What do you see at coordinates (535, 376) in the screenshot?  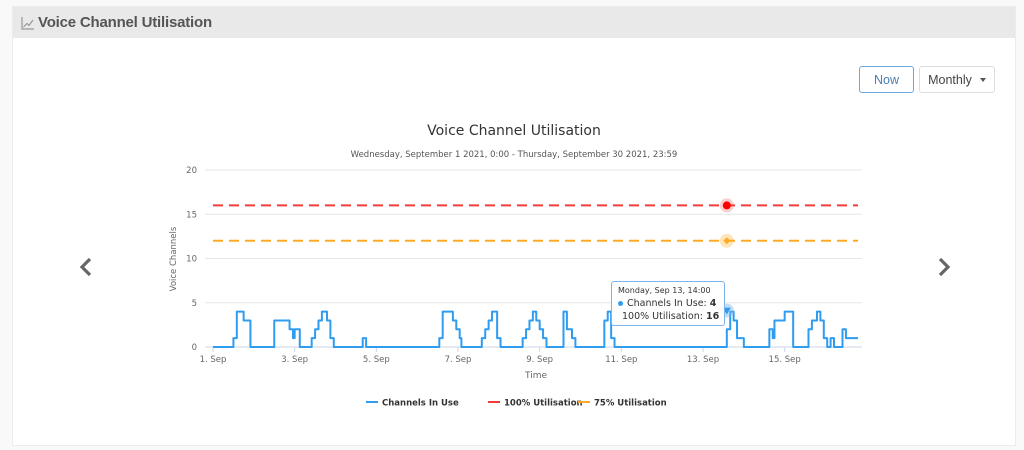 I see `x-axis-label: Time` at bounding box center [535, 376].